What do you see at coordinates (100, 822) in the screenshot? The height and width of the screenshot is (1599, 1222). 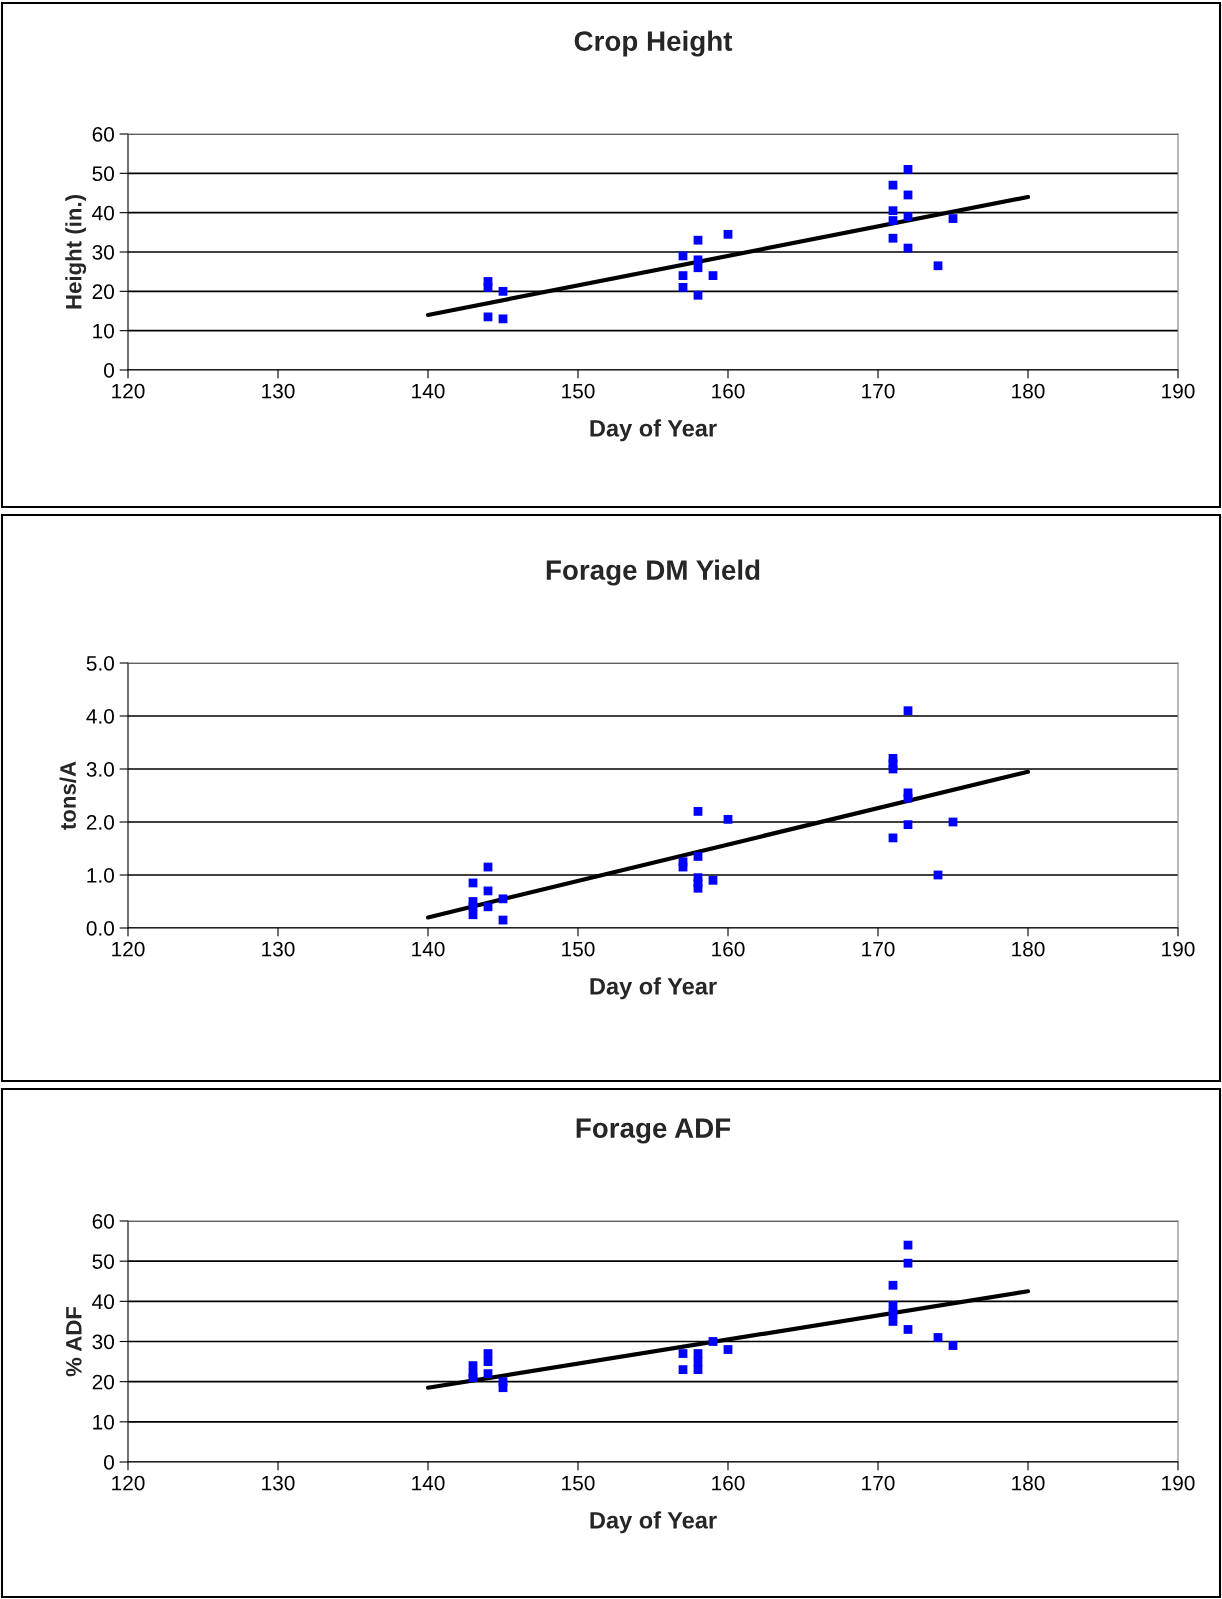 I see `y-tick-label: 2.0` at bounding box center [100, 822].